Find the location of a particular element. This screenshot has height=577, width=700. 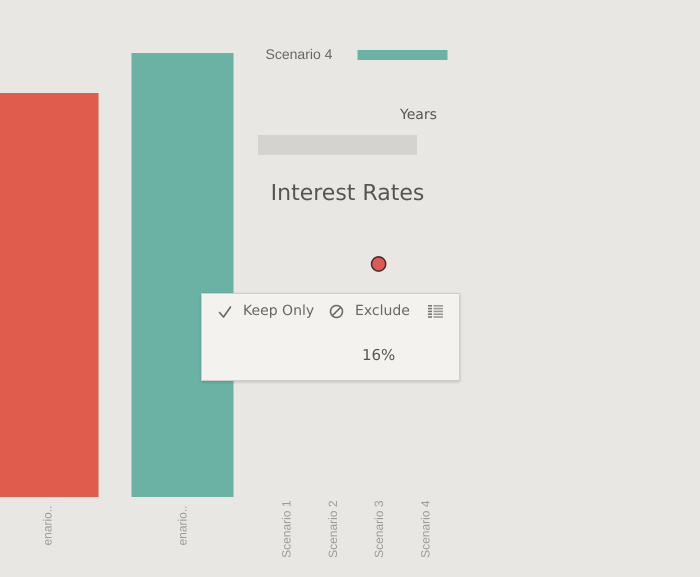

category-label: Scenario 1 is located at coordinates (287, 529).